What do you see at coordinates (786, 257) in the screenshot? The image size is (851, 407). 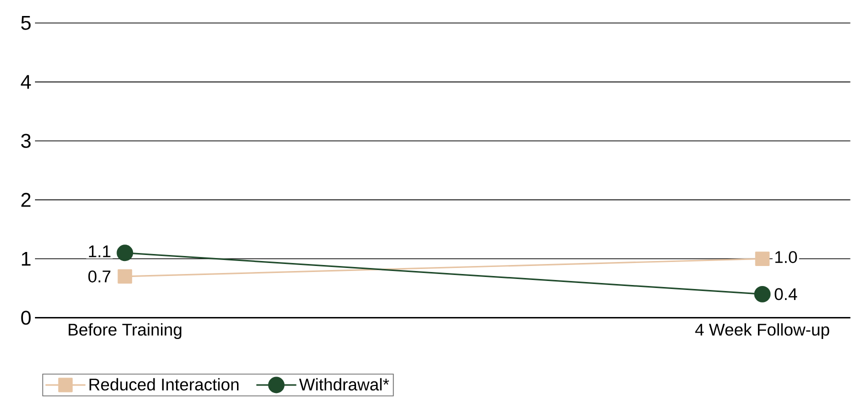 I see `data-label: 1.0` at bounding box center [786, 257].